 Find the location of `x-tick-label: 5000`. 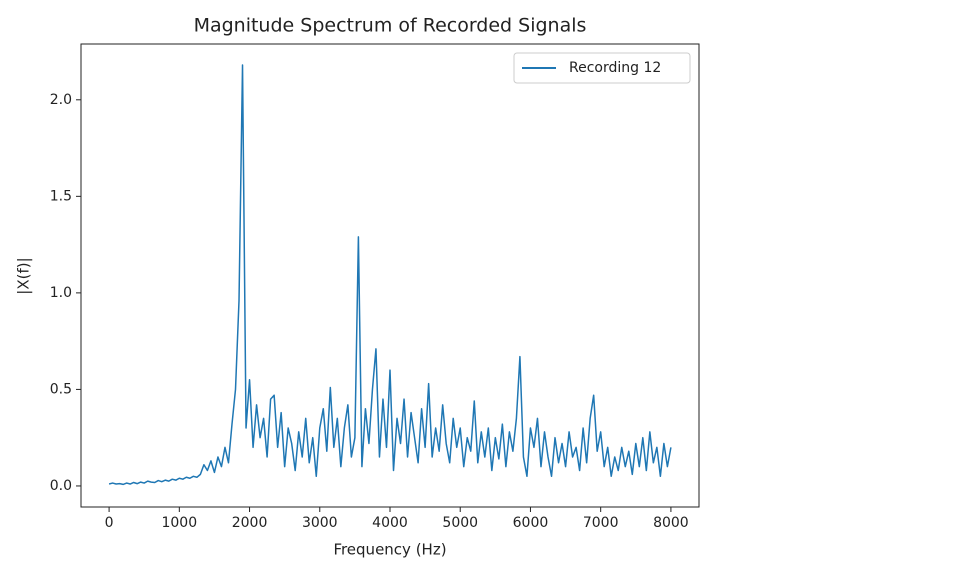

x-tick-label: 5000 is located at coordinates (460, 523).